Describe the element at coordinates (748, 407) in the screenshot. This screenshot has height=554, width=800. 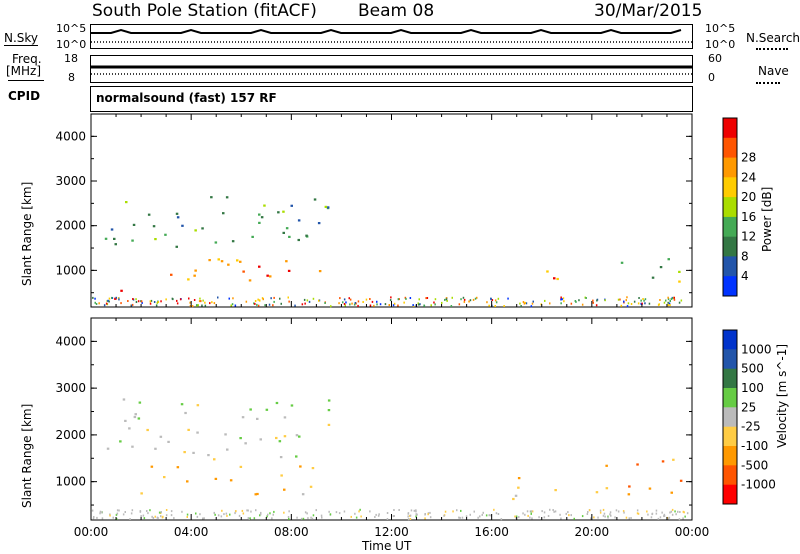
I see `colorbar-tick-label: 25` at that location.